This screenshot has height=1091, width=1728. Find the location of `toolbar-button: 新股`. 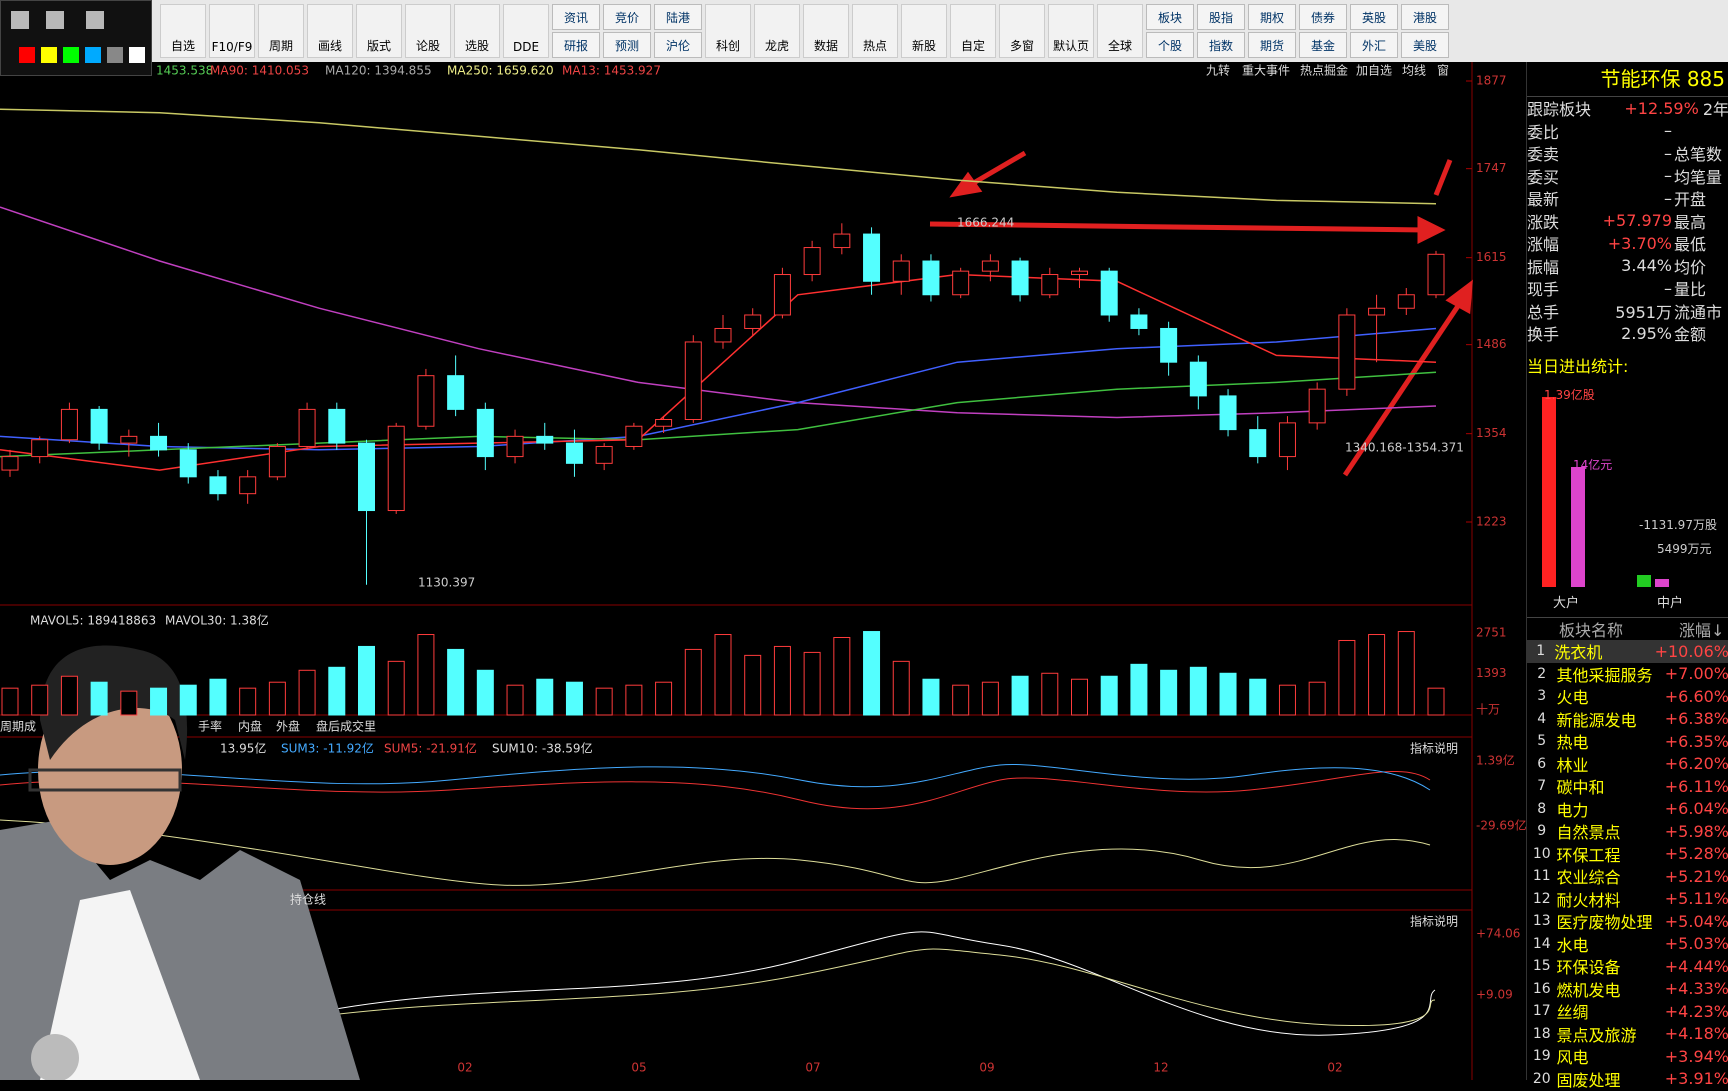

toolbar-button: 新股 is located at coordinates (924, 31).